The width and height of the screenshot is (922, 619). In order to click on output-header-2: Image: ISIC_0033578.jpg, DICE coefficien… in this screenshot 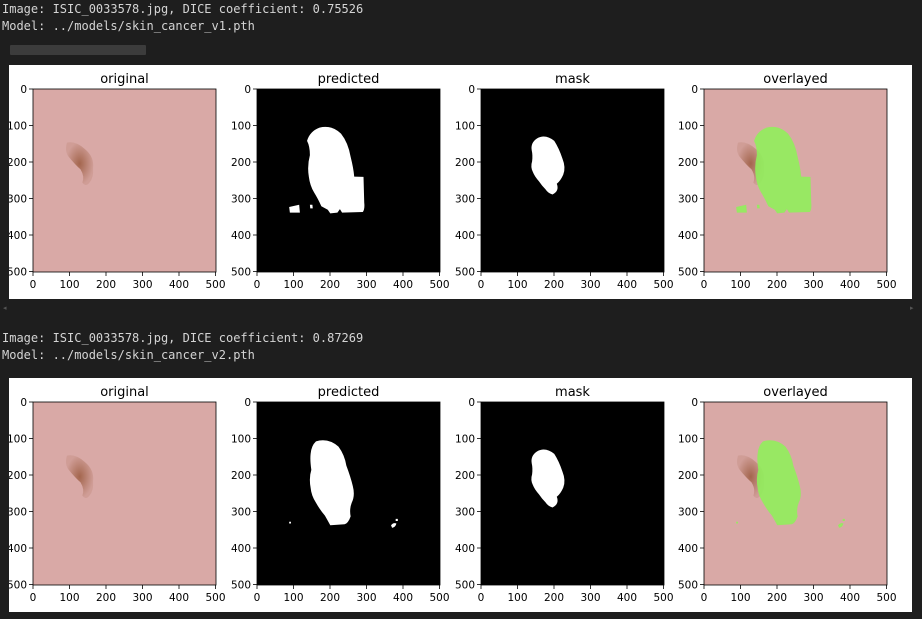, I will do `click(182, 347)`.